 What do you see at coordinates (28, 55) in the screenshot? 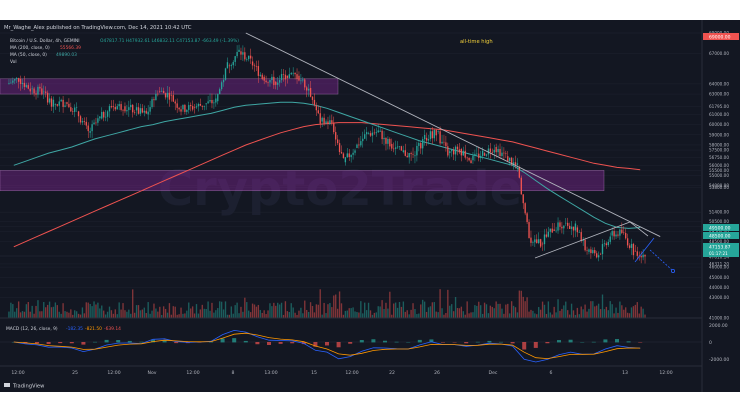
I see `ma-50-label: MA (50, close, 0)` at bounding box center [28, 55].